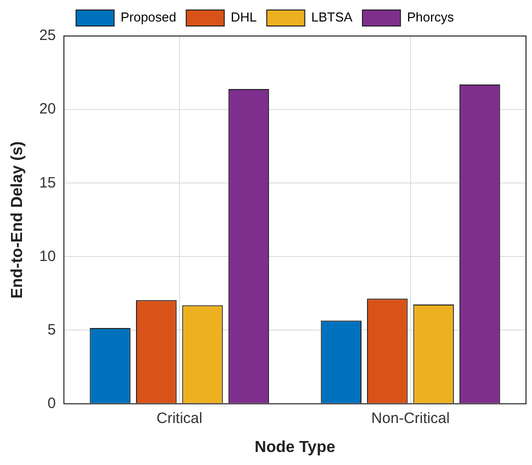 This screenshot has width=532, height=465. Describe the element at coordinates (47, 109) in the screenshot. I see `y-tick-label: 20` at that location.